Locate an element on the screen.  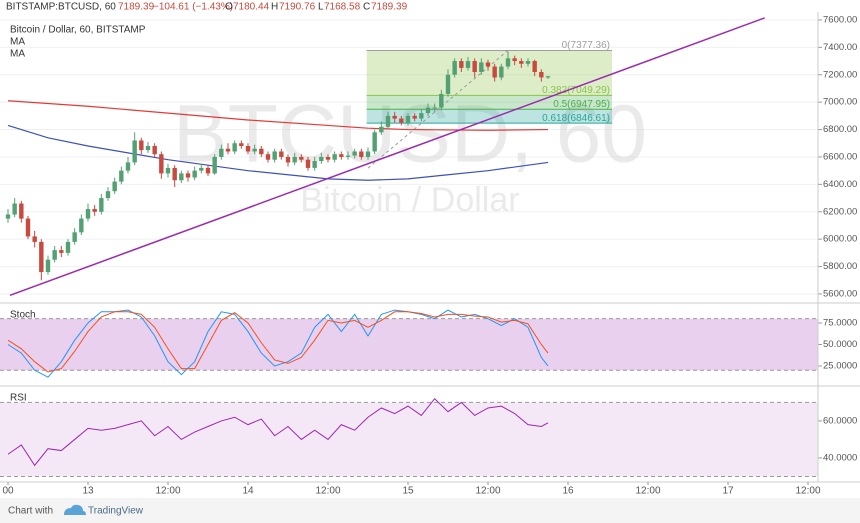
close-value: 7189.39 is located at coordinates (389, 7).